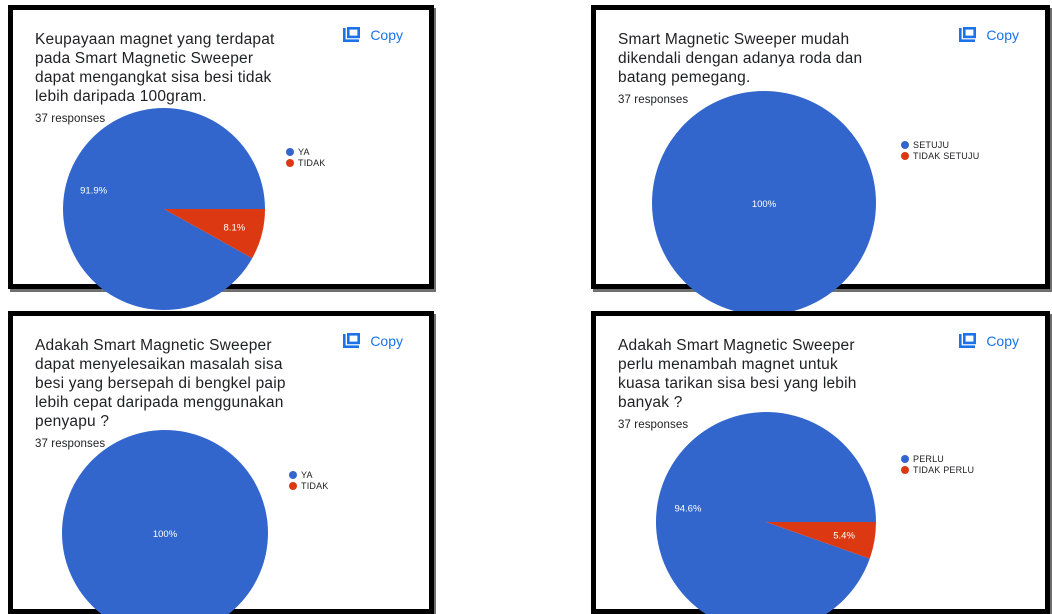 This screenshot has width=1052, height=614. I want to click on legend-label: TIDAK SETUJU, so click(946, 155).